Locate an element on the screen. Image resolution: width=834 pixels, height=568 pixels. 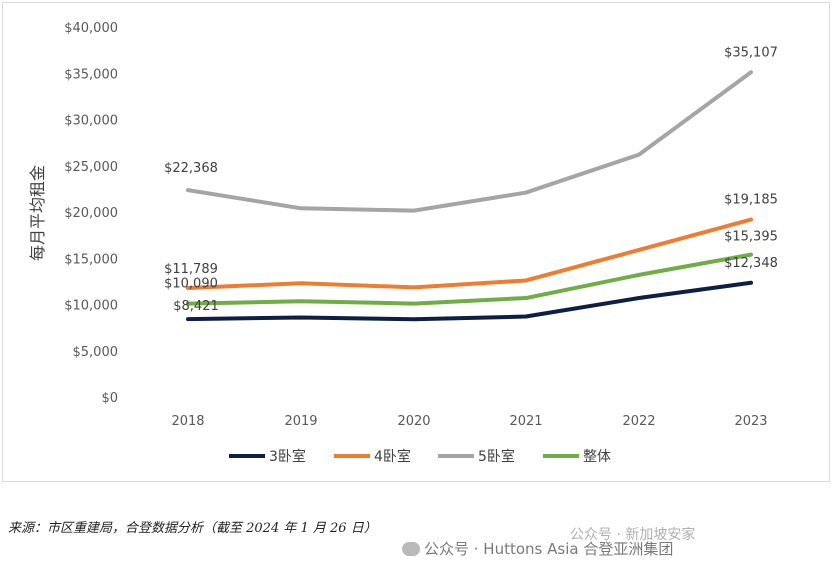
y-tick-label: $15,000 is located at coordinates (91, 259).